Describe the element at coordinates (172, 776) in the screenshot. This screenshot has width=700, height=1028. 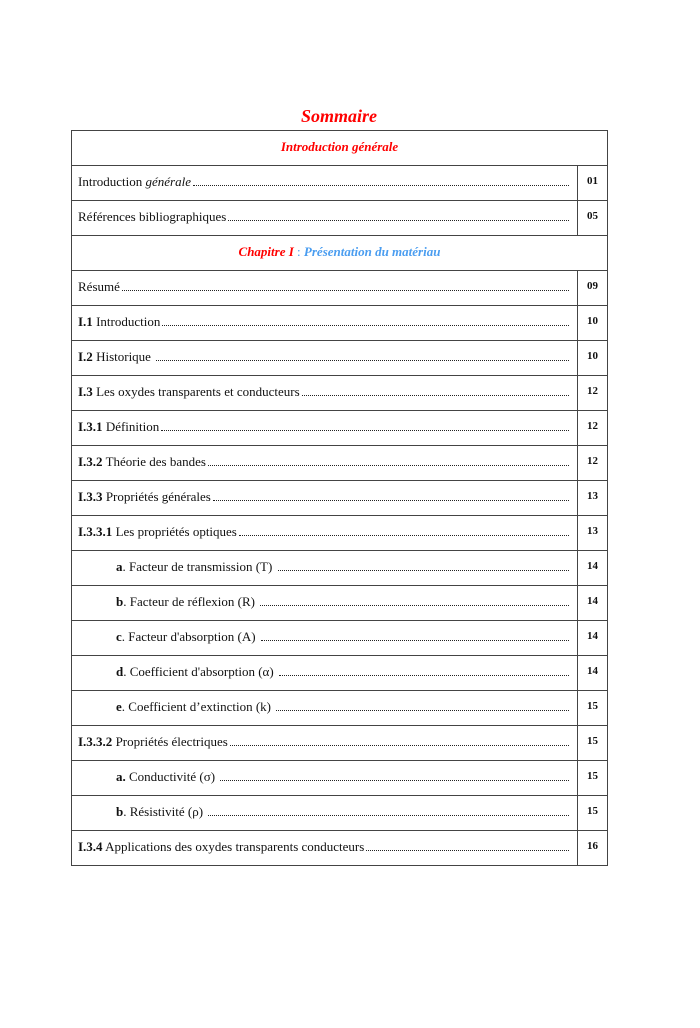
I see `entry-text: Conductivité (σ)` at that location.